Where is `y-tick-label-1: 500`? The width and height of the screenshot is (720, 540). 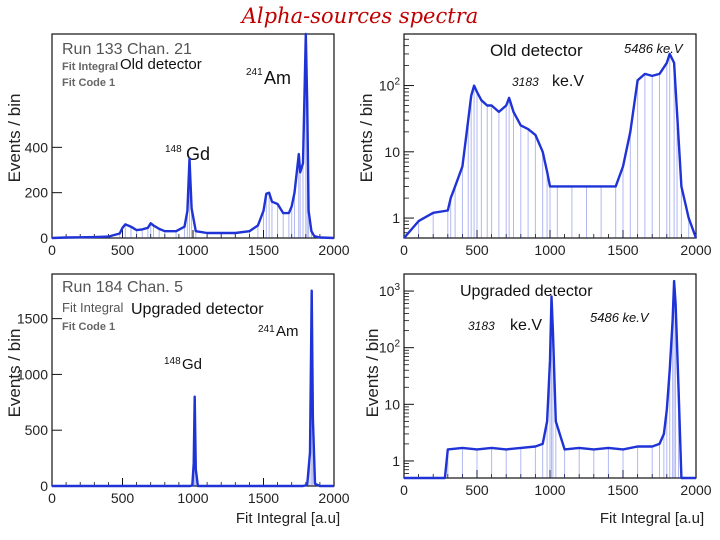
y-tick-label-1: 500 is located at coordinates (37, 430).